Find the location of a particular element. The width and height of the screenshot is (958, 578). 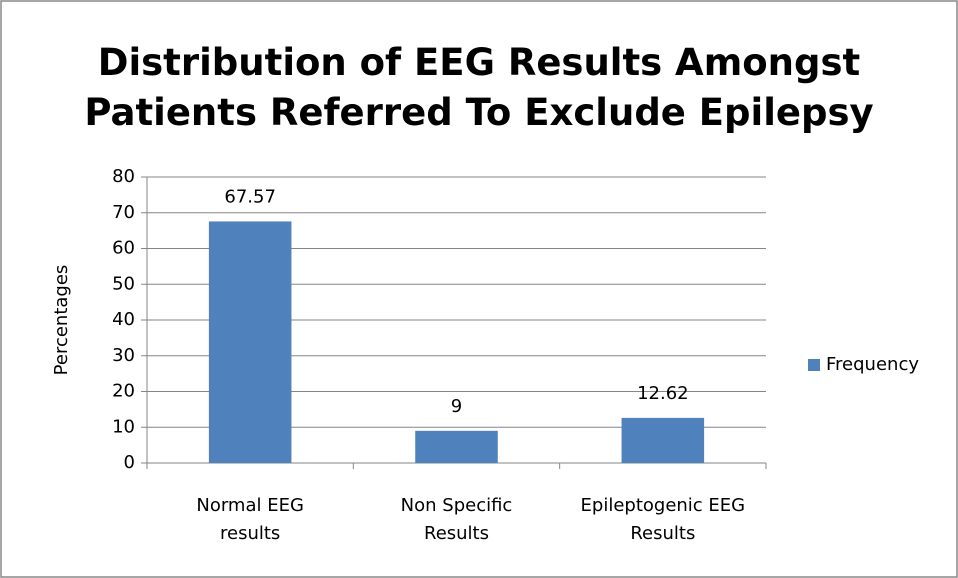

legend-label: Frequency is located at coordinates (872, 364).